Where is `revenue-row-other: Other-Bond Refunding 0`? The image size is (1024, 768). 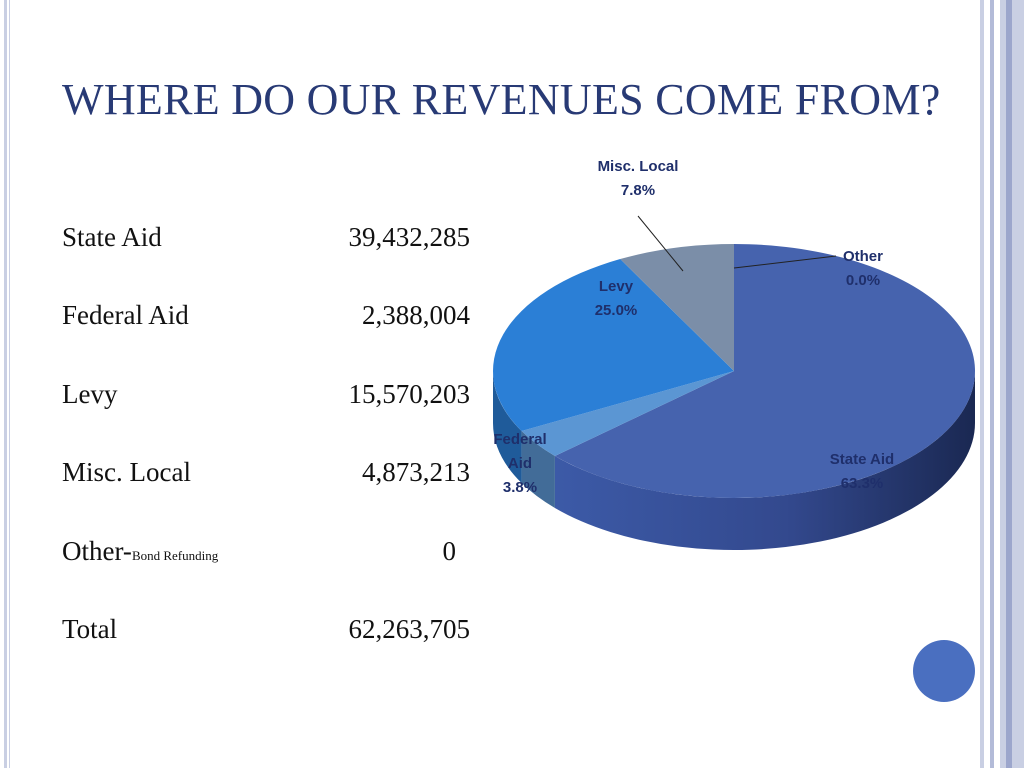
revenue-row-other: Other-Bond Refunding 0 is located at coordinates (266, 556).